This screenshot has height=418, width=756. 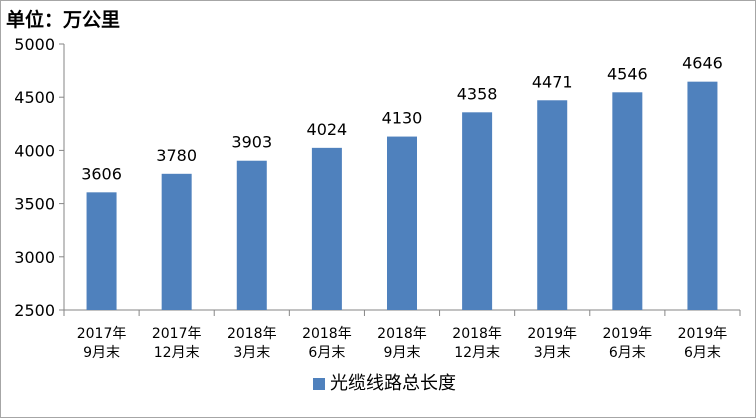 What do you see at coordinates (34, 310) in the screenshot?
I see `y-tick-label: 2500` at bounding box center [34, 310].